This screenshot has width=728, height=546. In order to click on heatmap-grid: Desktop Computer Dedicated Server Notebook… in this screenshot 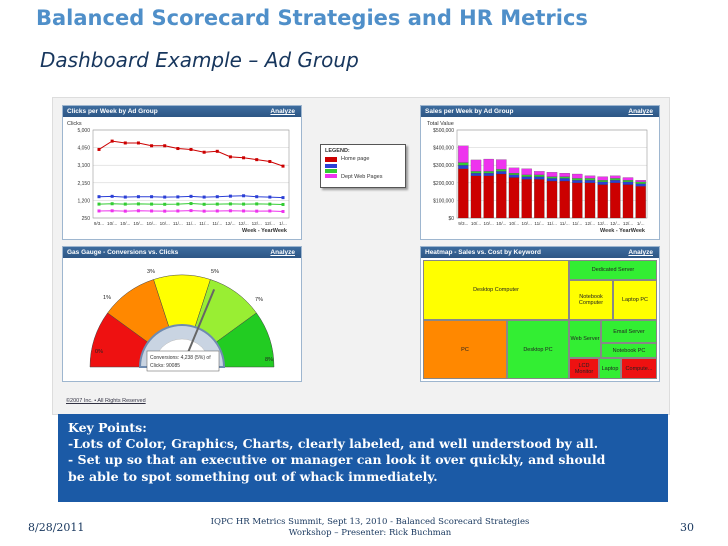, I will do `click(540, 319)`.